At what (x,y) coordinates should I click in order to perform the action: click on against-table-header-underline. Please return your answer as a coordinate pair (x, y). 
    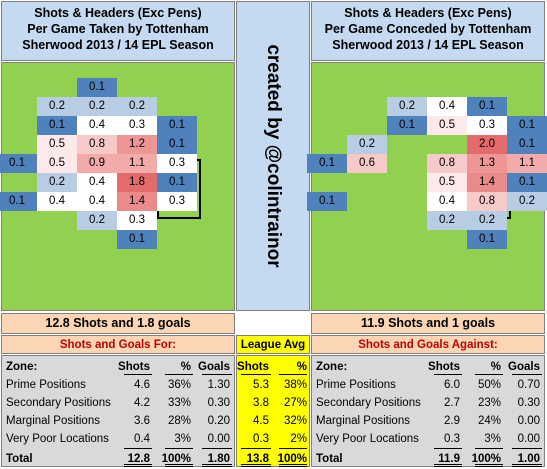
    Looking at the image, I should click on (448, 374).